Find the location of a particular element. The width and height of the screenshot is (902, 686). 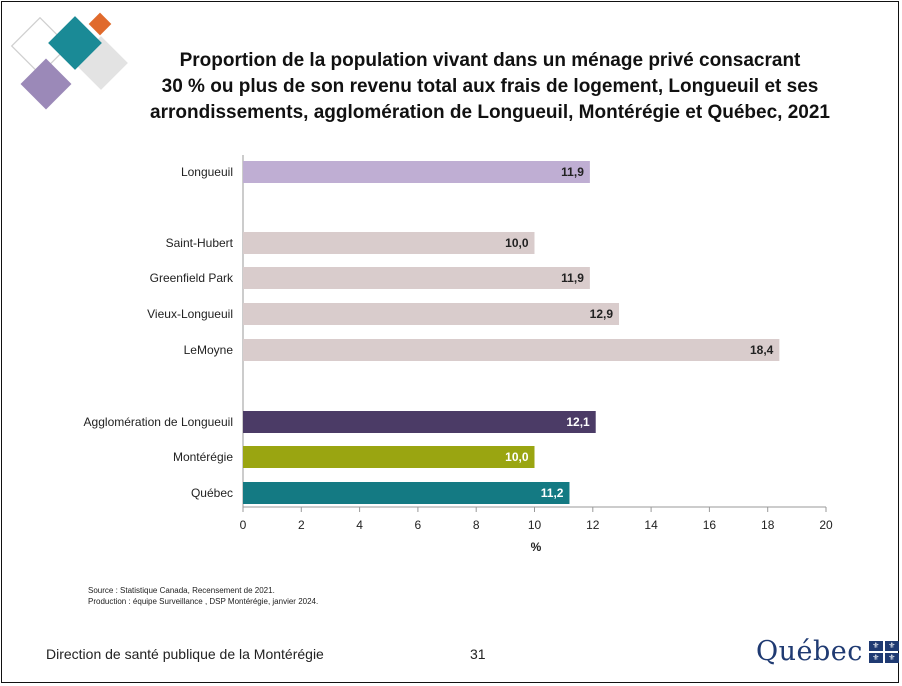

data-label: 11,2 is located at coordinates (552, 493).